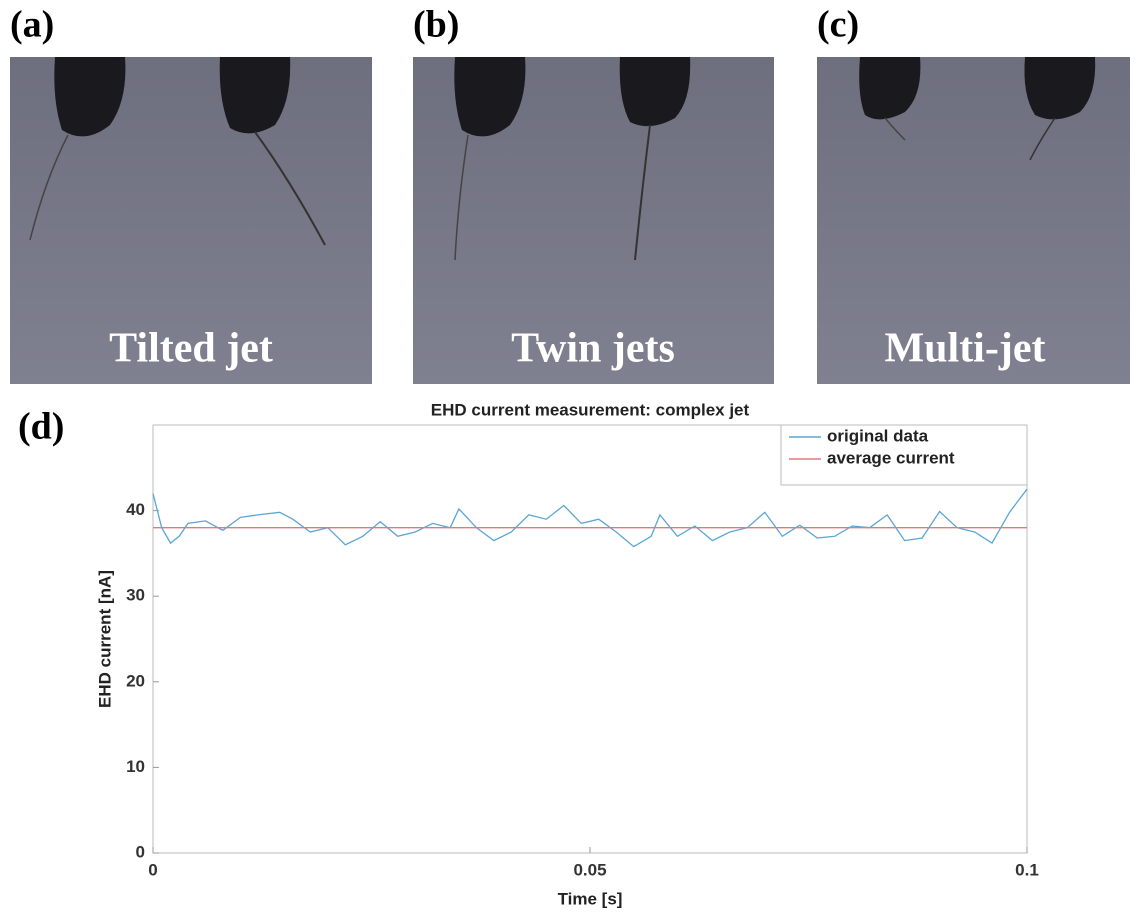  Describe the element at coordinates (135, 509) in the screenshot. I see `y-tick-label: 40` at that location.